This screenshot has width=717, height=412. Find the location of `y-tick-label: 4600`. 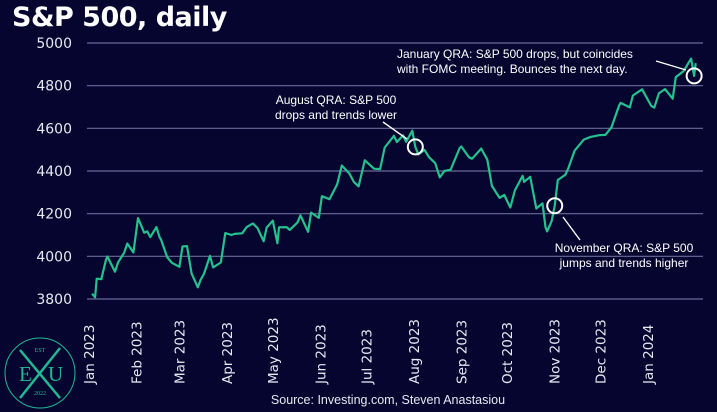

y-tick-label: 4600 is located at coordinates (54, 129).